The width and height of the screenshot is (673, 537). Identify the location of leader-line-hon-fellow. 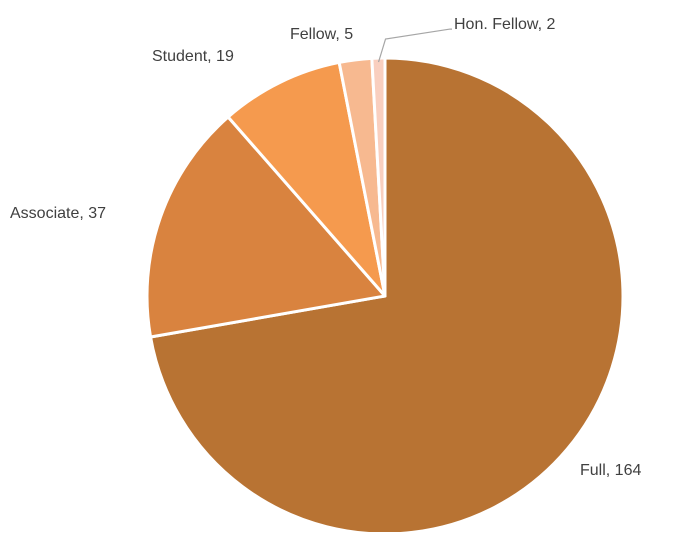
(414, 45).